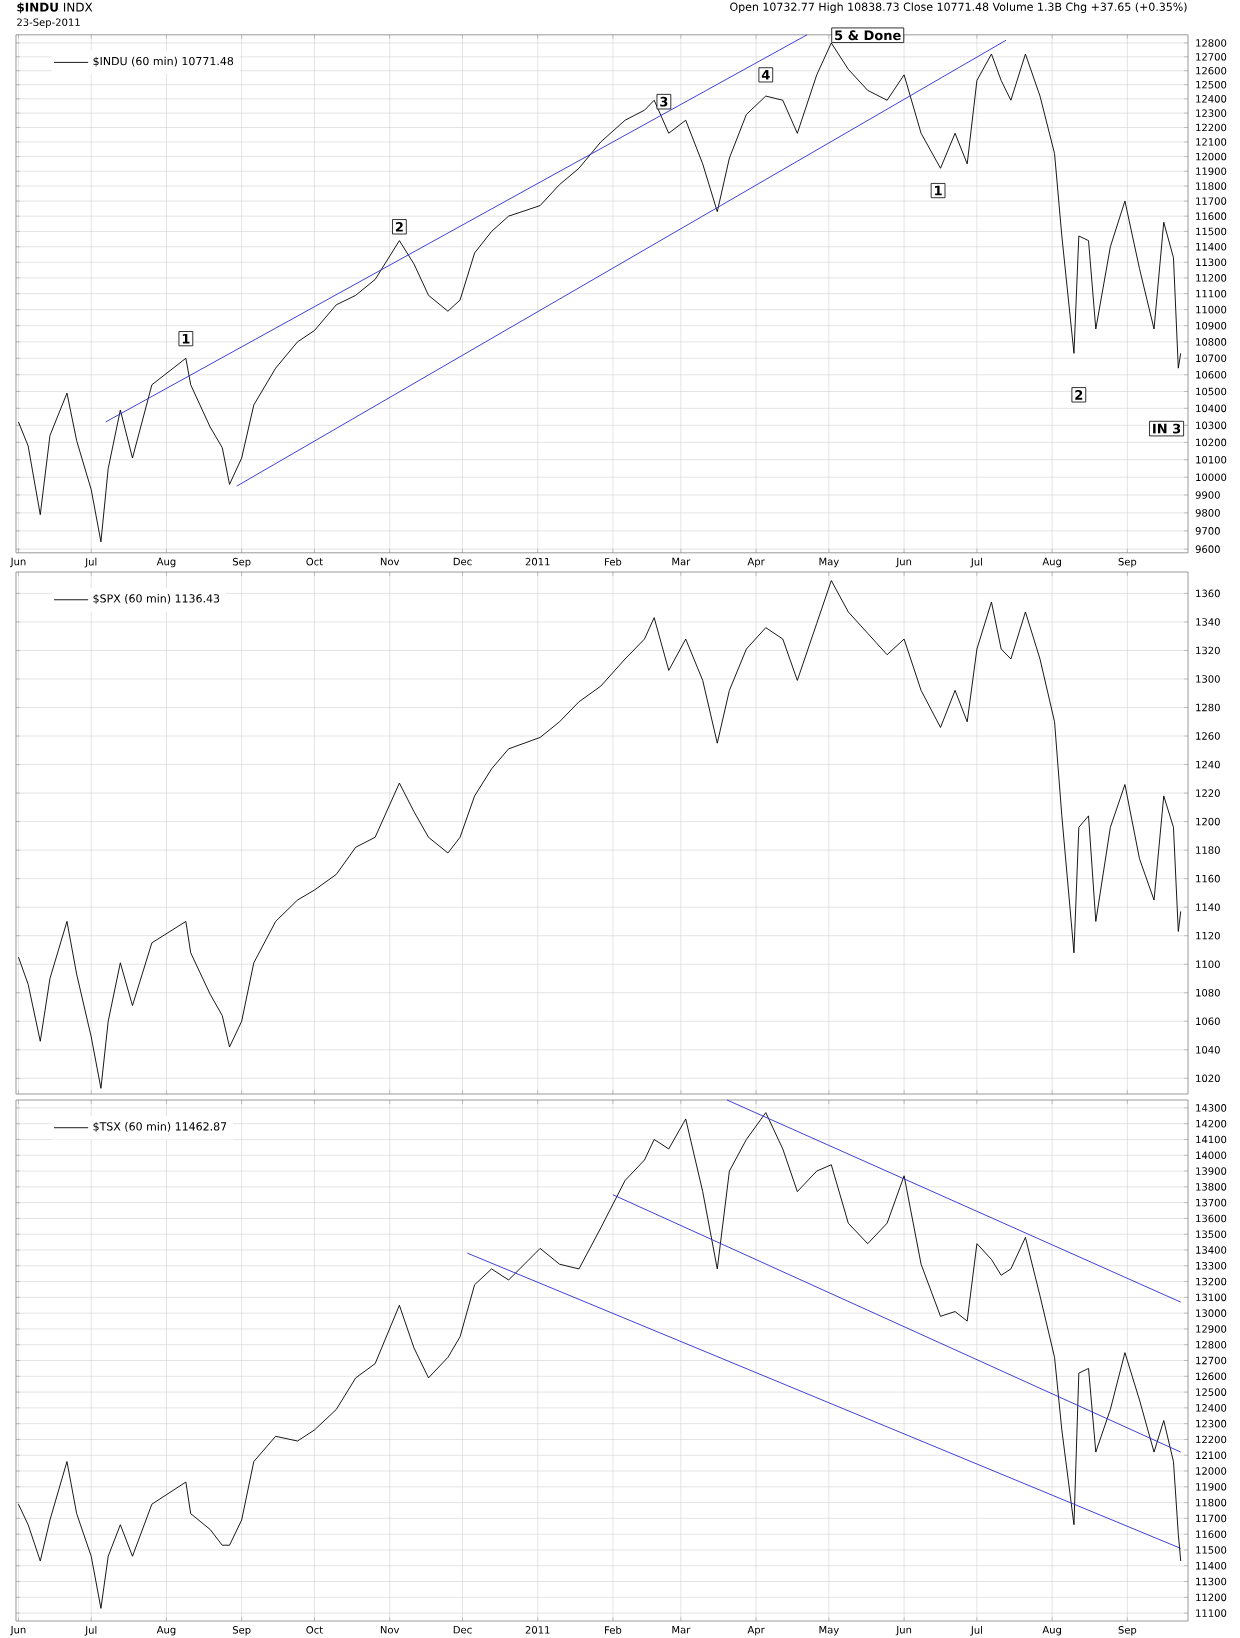 Image resolution: width=1240 pixels, height=1638 pixels. I want to click on chart-subtitle: 23-Sep-2011, so click(48, 23).